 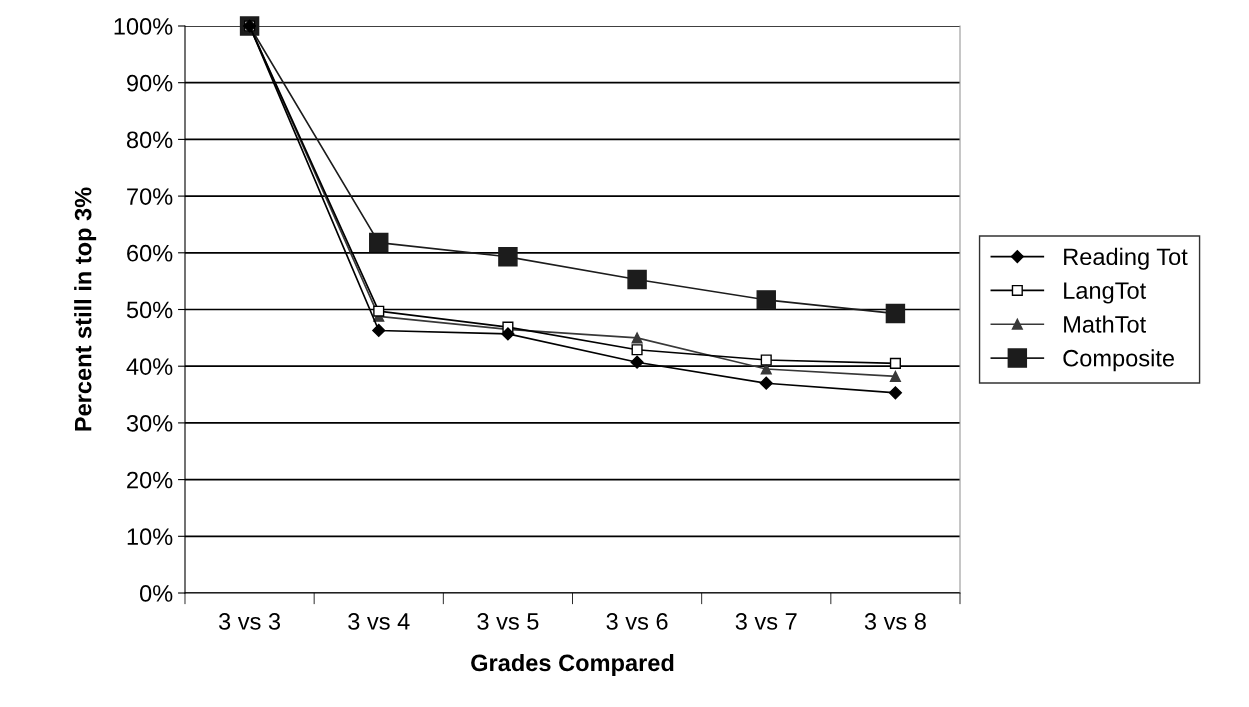 I want to click on y-tick-label: 80%, so click(x=149, y=140).